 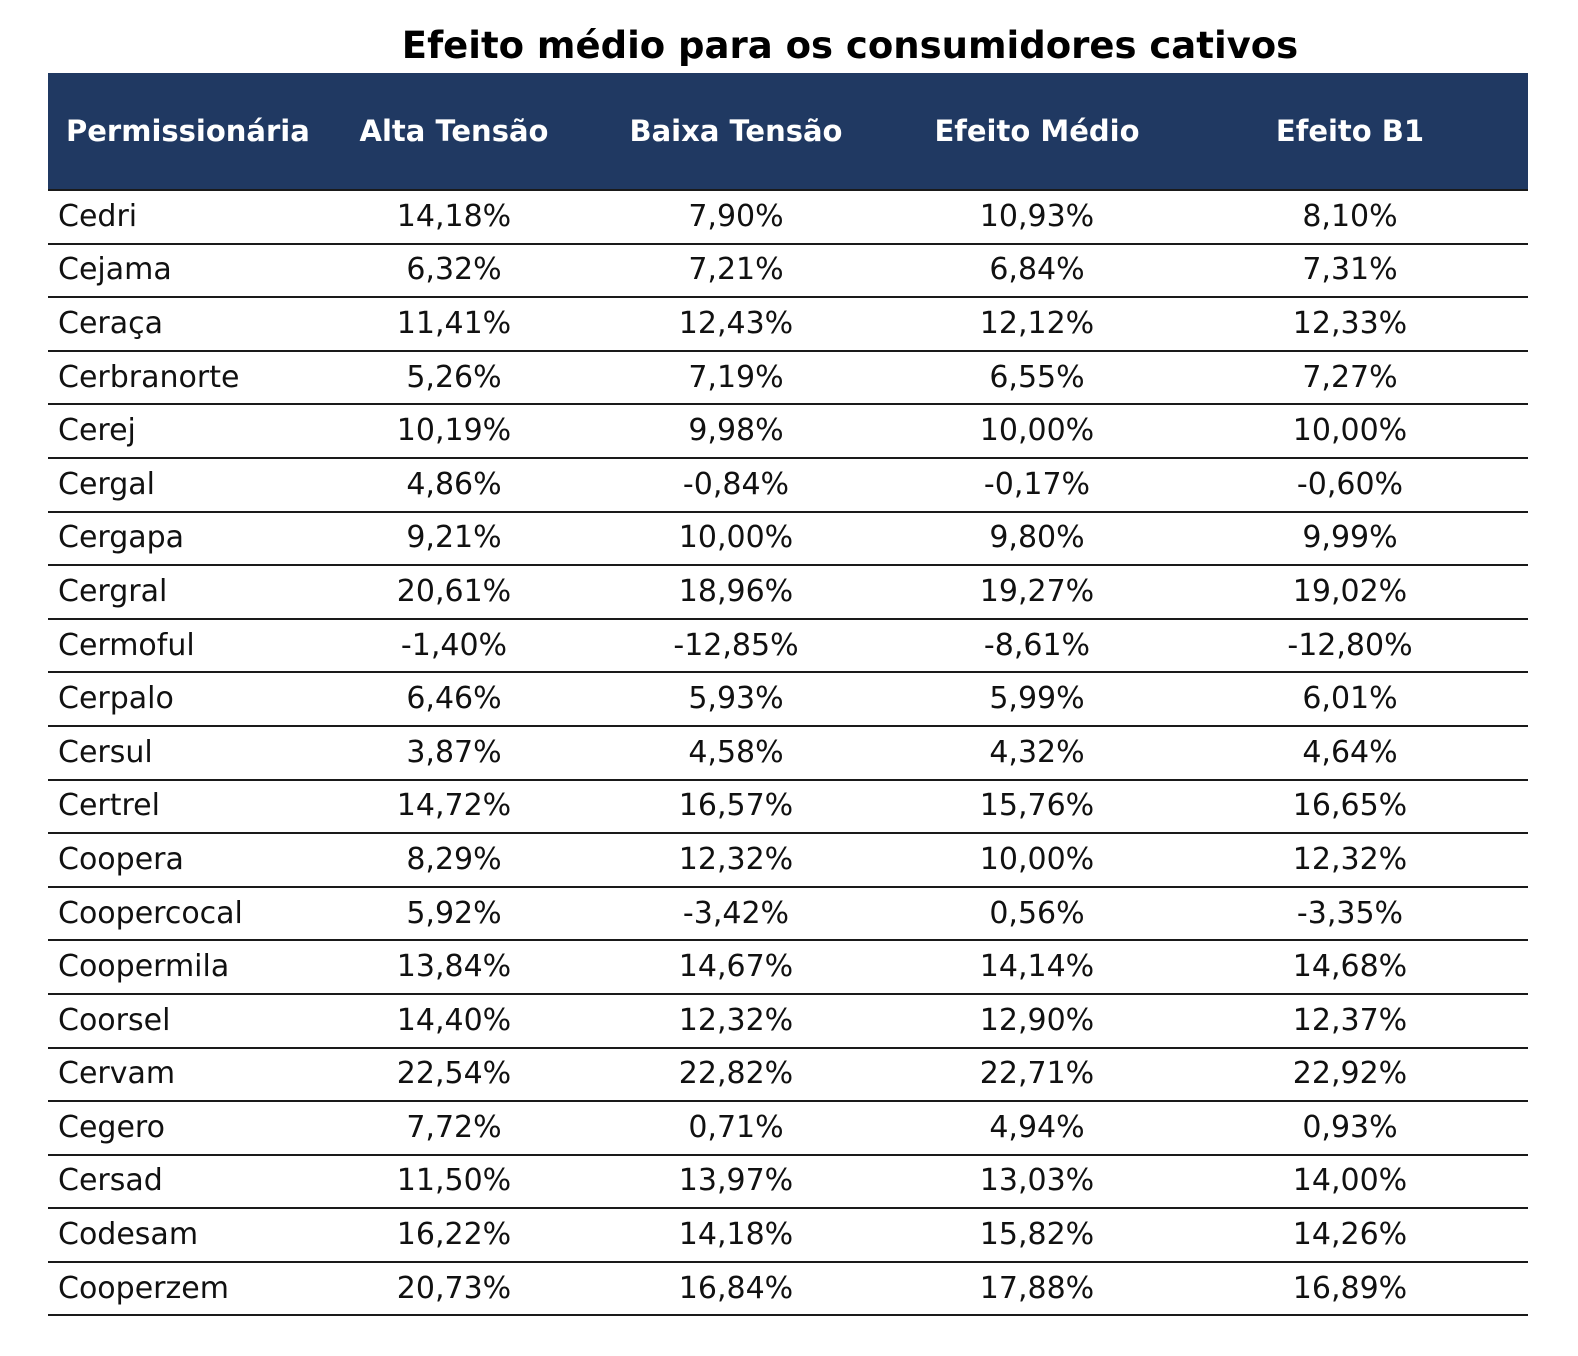 I want to click on baixa-tensao-cell: 7,19%, so click(x=736, y=378).